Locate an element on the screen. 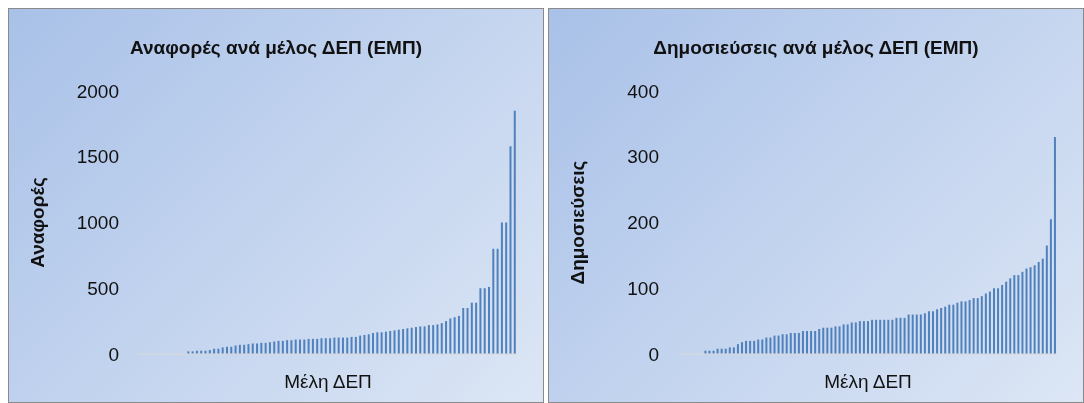 The width and height of the screenshot is (1084, 403). y-axis-title: Αναφορές is located at coordinates (37, 222).